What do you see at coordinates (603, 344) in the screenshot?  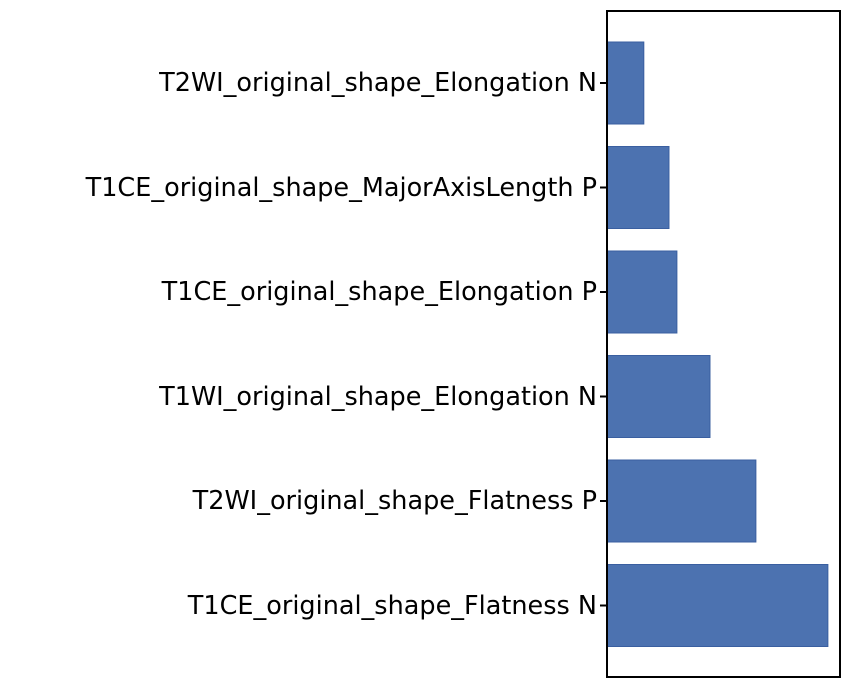 I see `y-ticks-group` at bounding box center [603, 344].